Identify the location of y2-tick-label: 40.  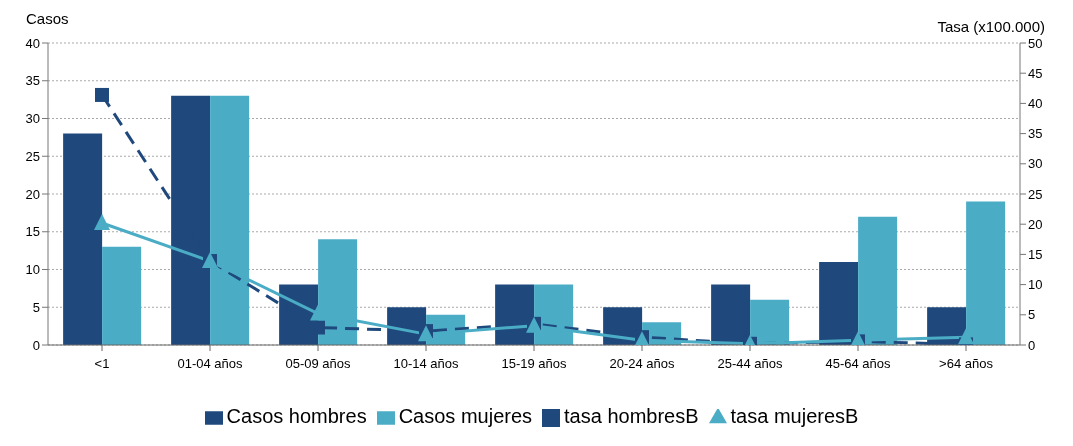
(1035, 104).